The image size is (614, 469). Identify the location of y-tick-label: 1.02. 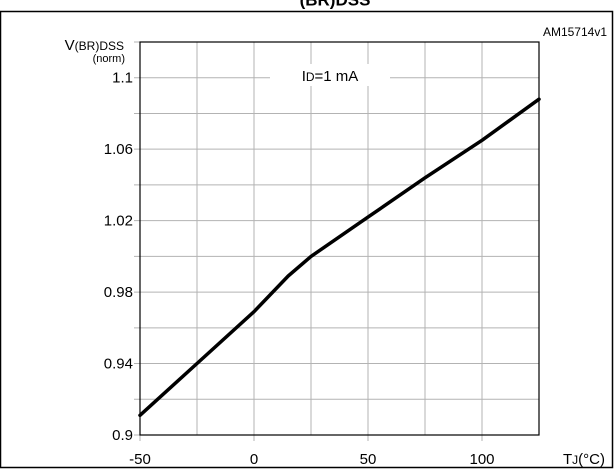
(118, 221).